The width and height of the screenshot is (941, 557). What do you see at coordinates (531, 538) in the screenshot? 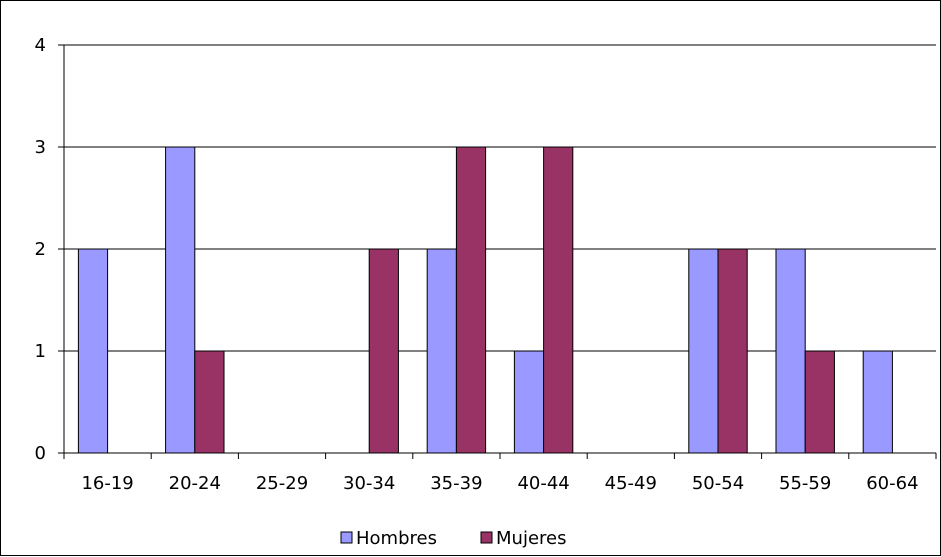
I see `legend-label-mujeres: Mujeres` at bounding box center [531, 538].